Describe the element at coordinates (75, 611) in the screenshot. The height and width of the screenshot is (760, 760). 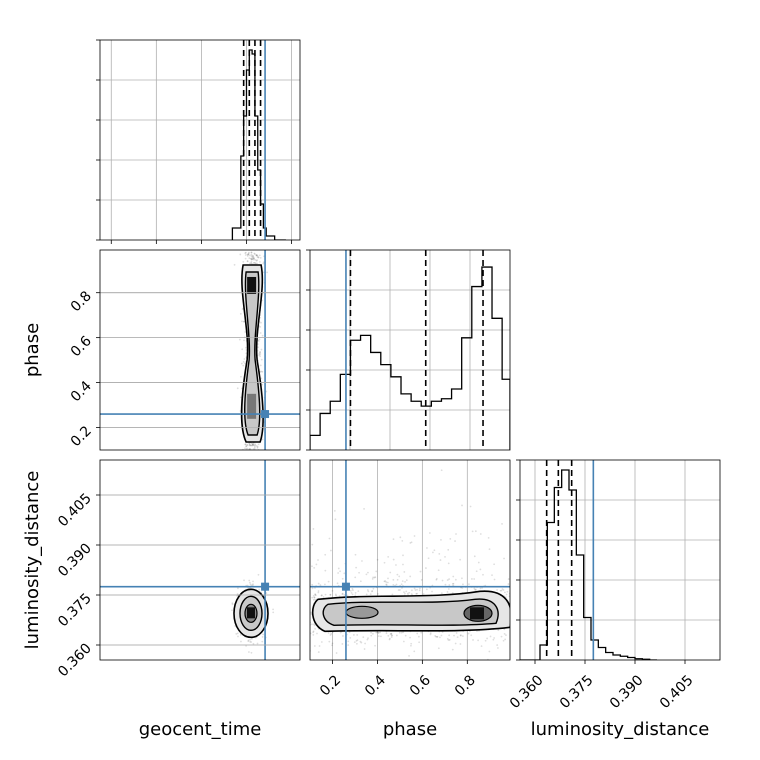
I see `y-tick-label: 0.375` at that location.